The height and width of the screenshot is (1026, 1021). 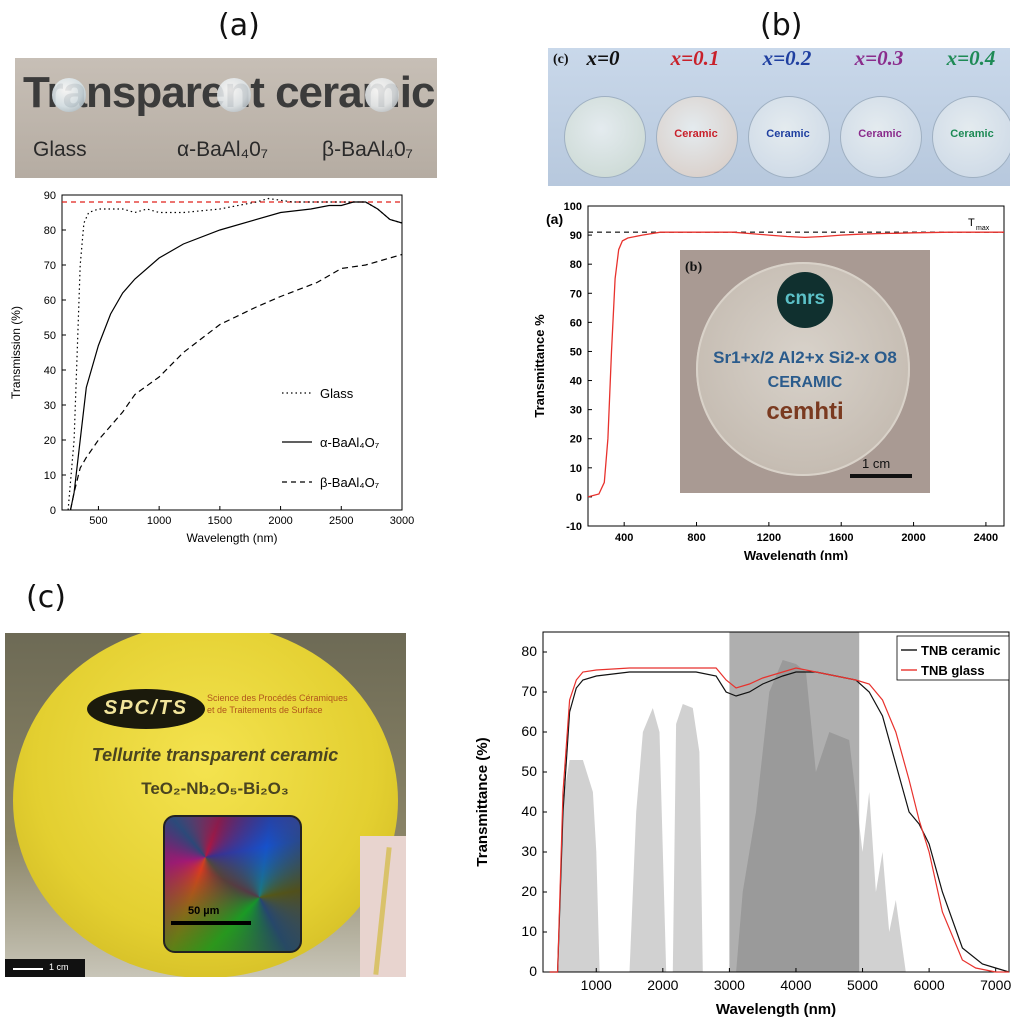 I want to click on sample-label: x=0.2, so click(x=787, y=59).